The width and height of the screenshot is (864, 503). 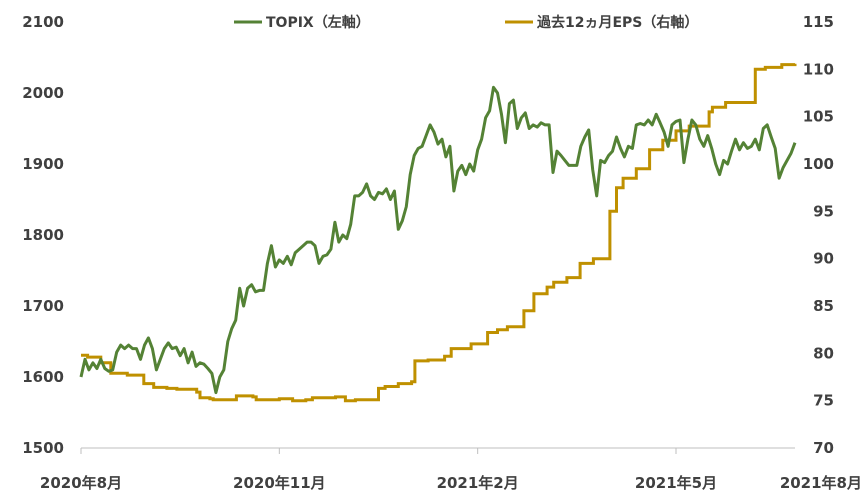 I want to click on y-right-tick-label: 115, so click(x=818, y=22).